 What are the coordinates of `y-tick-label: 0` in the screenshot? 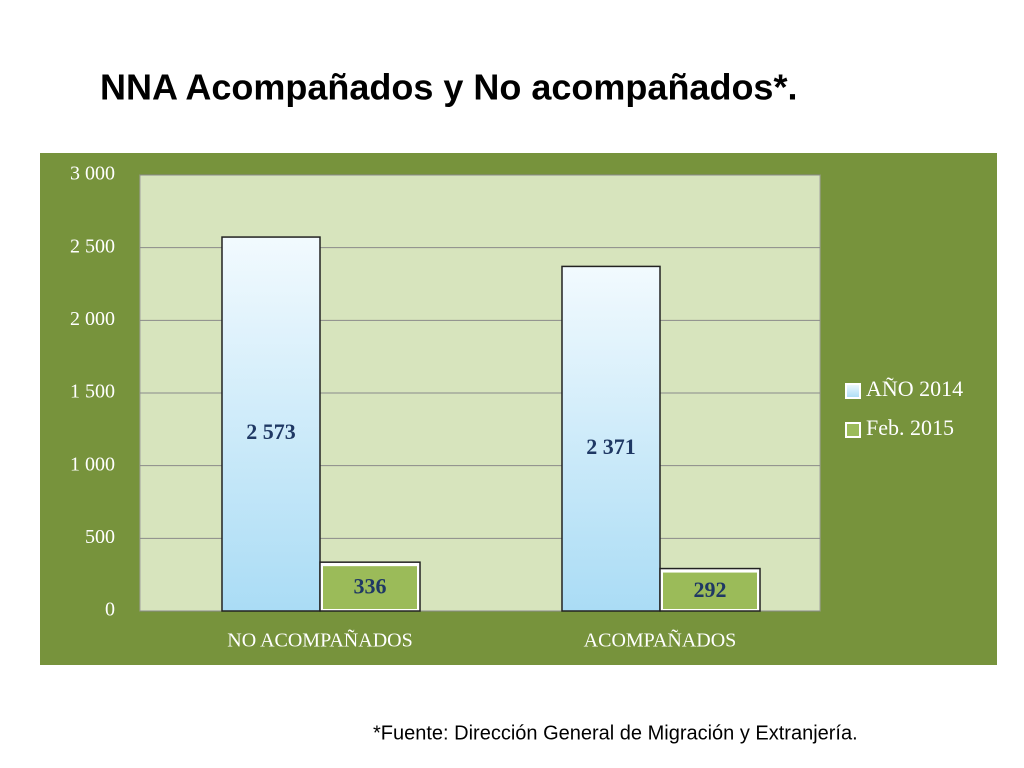 It's located at (110, 610).